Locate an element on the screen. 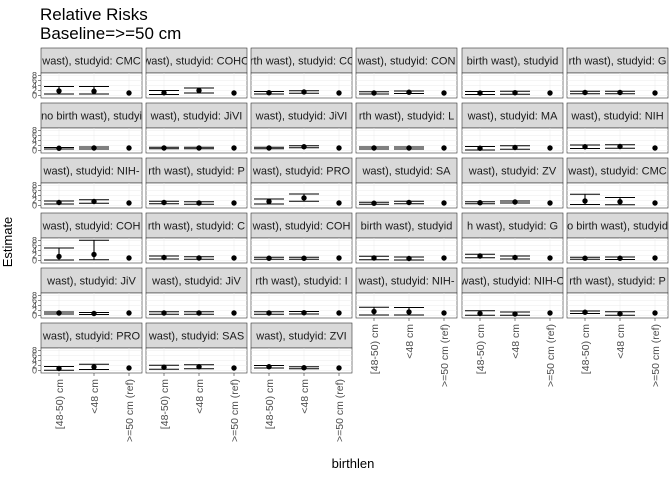 This screenshot has width=672, height=480. facet-label: wast), studyid: COHO is located at coordinates (196, 62).